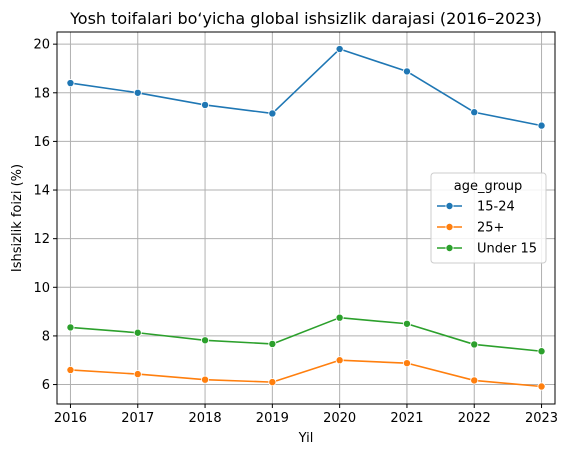 The height and width of the screenshot is (455, 563). What do you see at coordinates (470, 228) in the screenshot?
I see `legend-item: 25+` at bounding box center [470, 228].